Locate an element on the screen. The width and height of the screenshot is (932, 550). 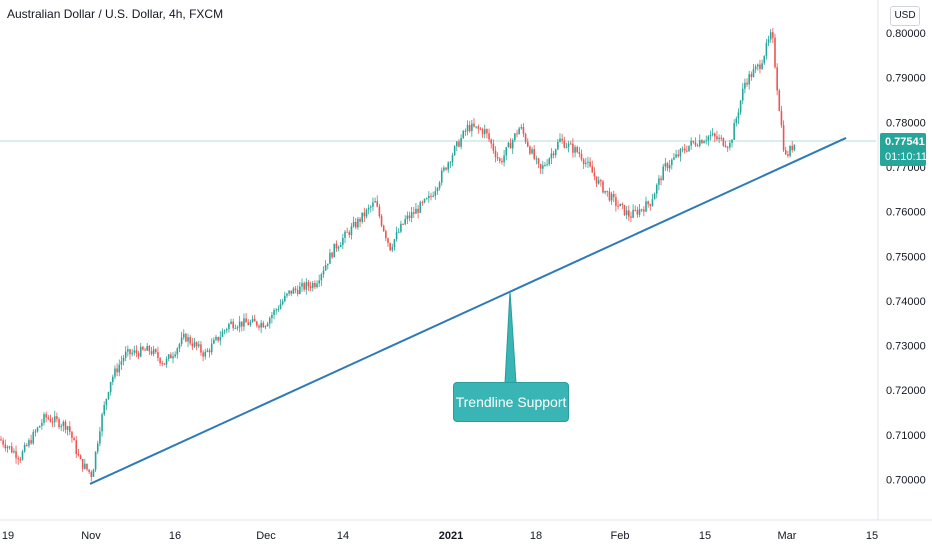
time-axis: 19 Nov 16 Dec 14 2021 18 Feb 15 Mar 15 is located at coordinates (440, 536).